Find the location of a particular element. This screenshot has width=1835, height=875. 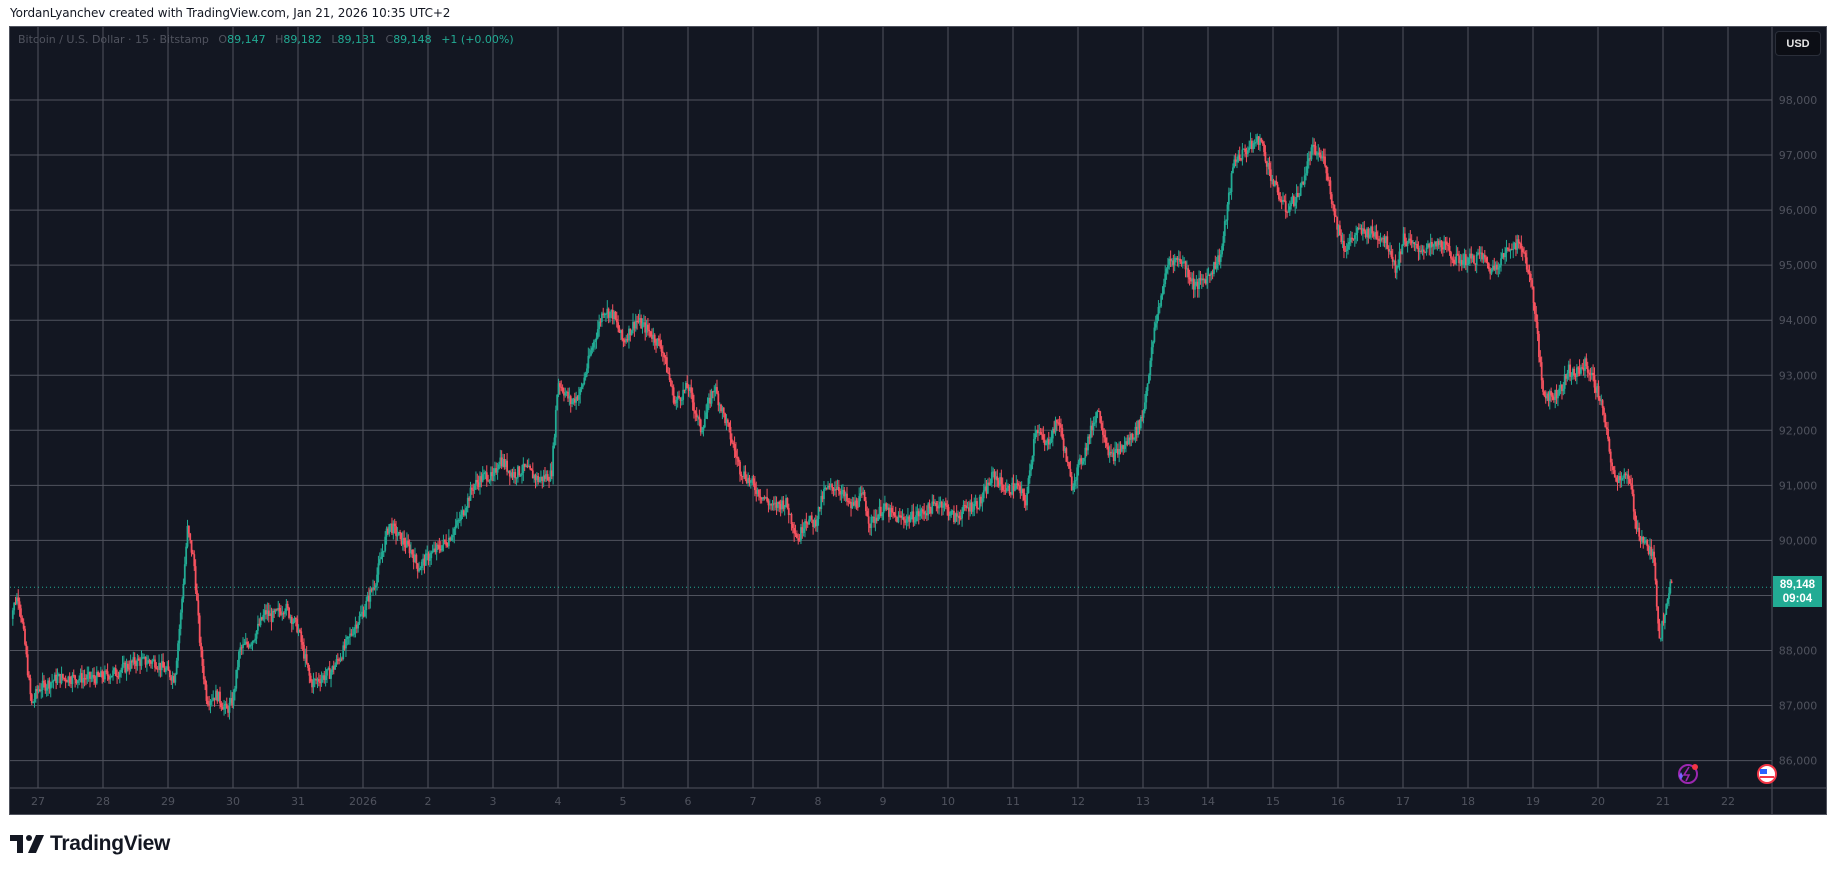

price-axis-label: 95,000 is located at coordinates (1798, 265).